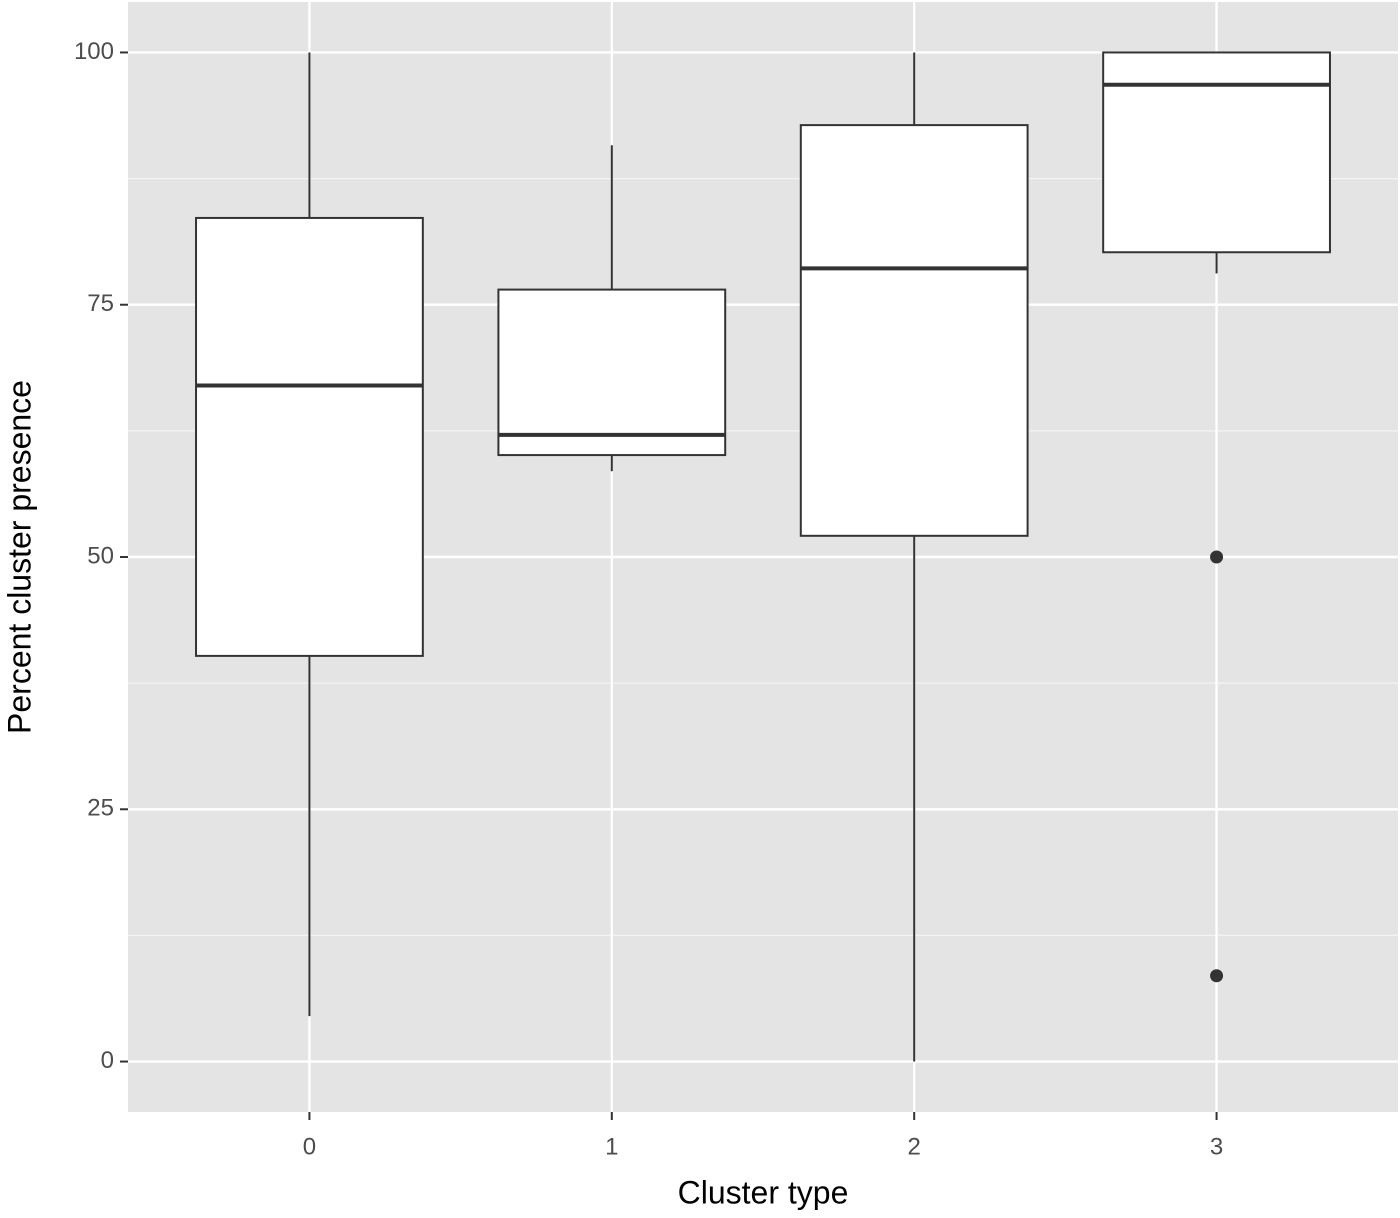 Image resolution: width=1400 pixels, height=1218 pixels. What do you see at coordinates (100, 555) in the screenshot?
I see `y-tick-label: 50` at bounding box center [100, 555].